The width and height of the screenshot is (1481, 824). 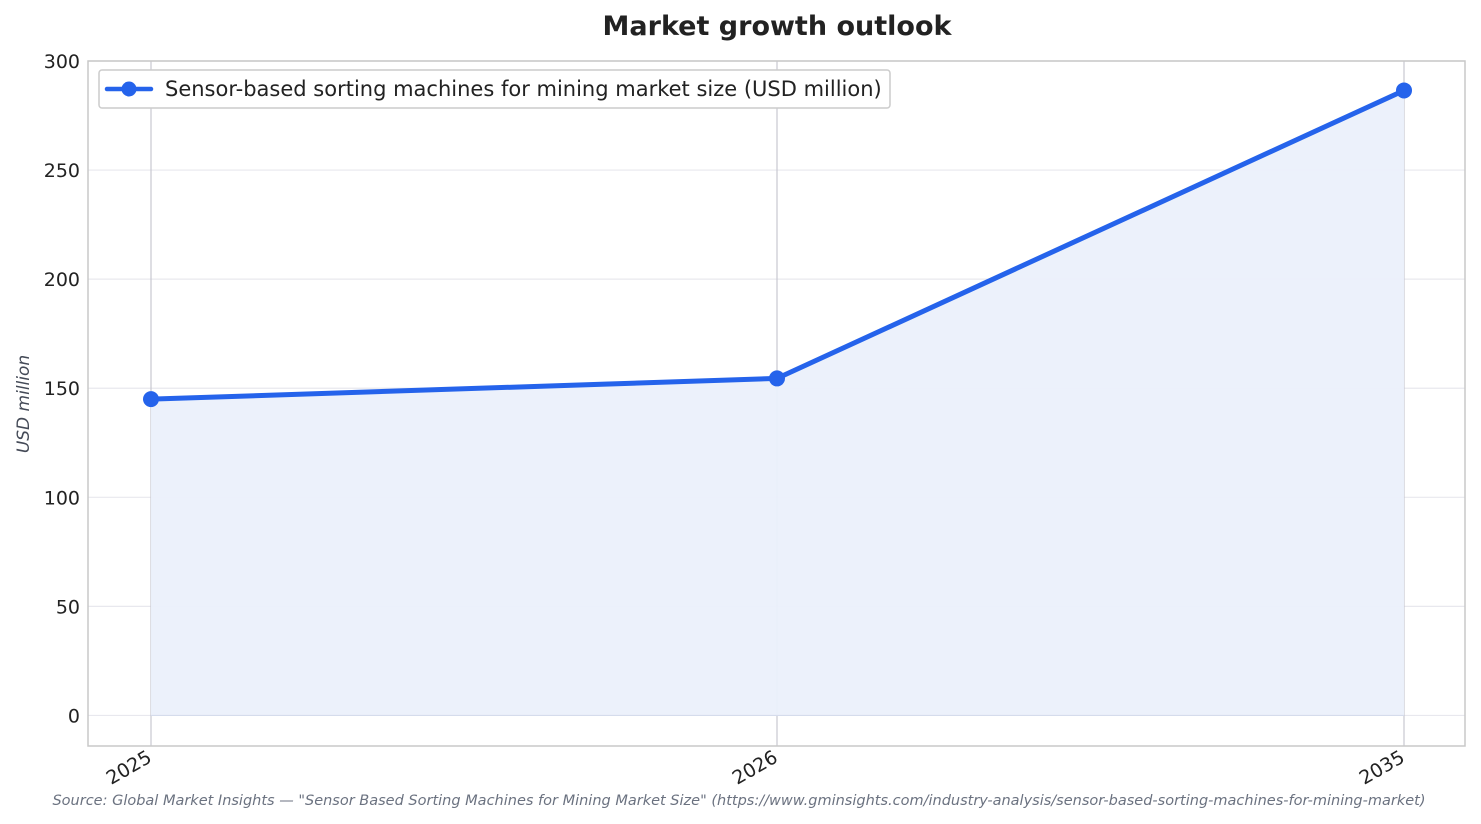 What do you see at coordinates (68, 607) in the screenshot?
I see `y-tick-label: 50` at bounding box center [68, 607].